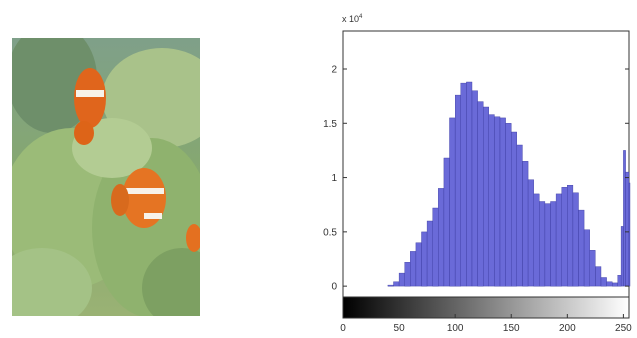 This screenshot has height=338, width=637. I want to click on x-tick-label: 0, so click(343, 328).